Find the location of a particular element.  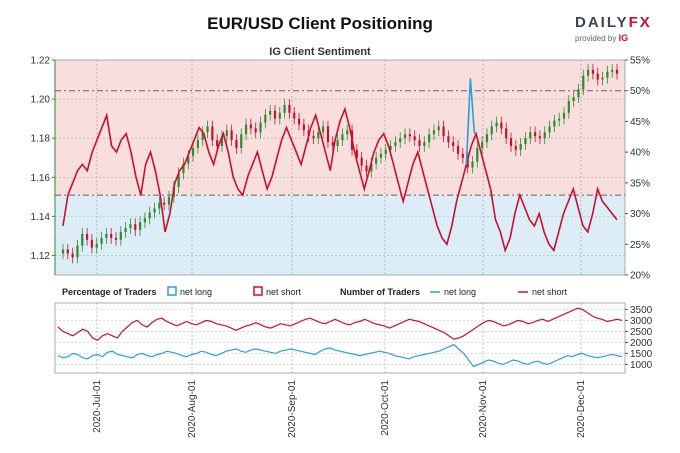

date-tick-label: 2020-Nov-01 is located at coordinates (483, 409).